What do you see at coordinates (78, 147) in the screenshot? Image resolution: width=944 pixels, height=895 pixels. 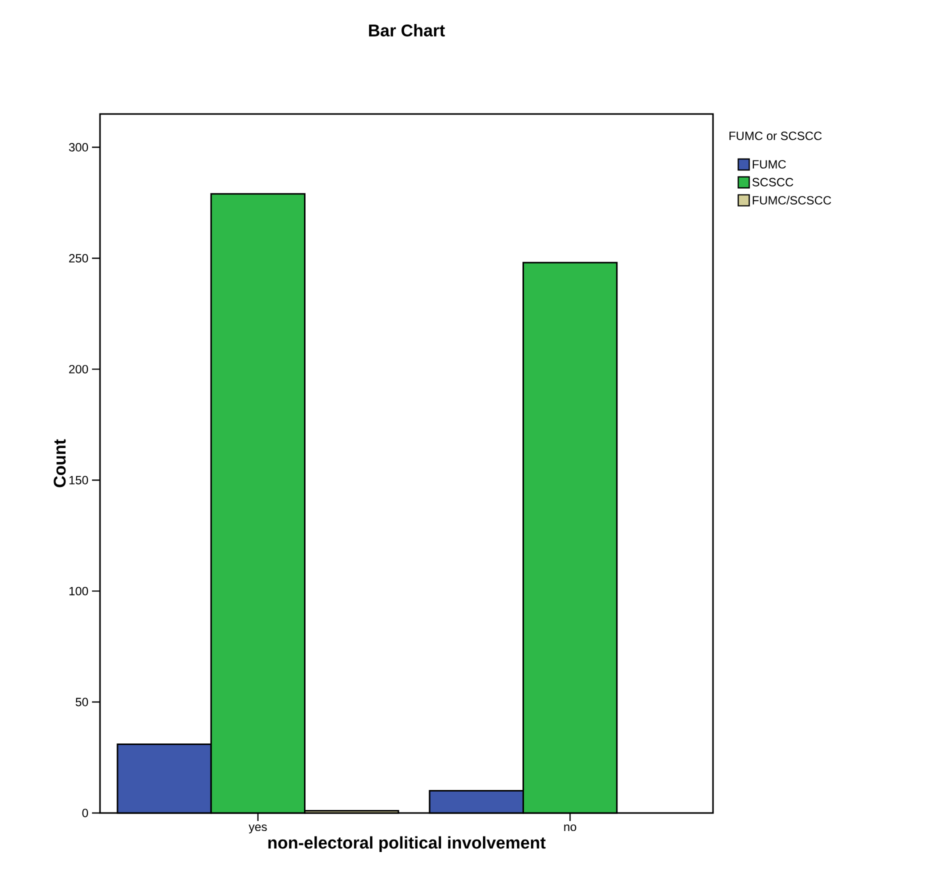 I see `y-tick-label: 300` at bounding box center [78, 147].